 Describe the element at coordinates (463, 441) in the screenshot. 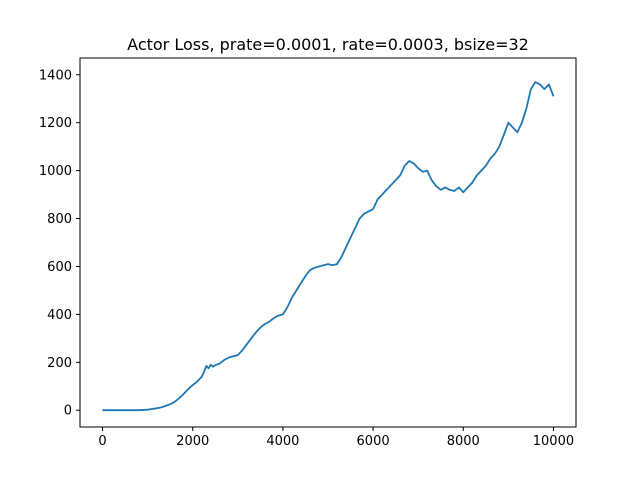

I see `x-tick-label: 8000` at that location.